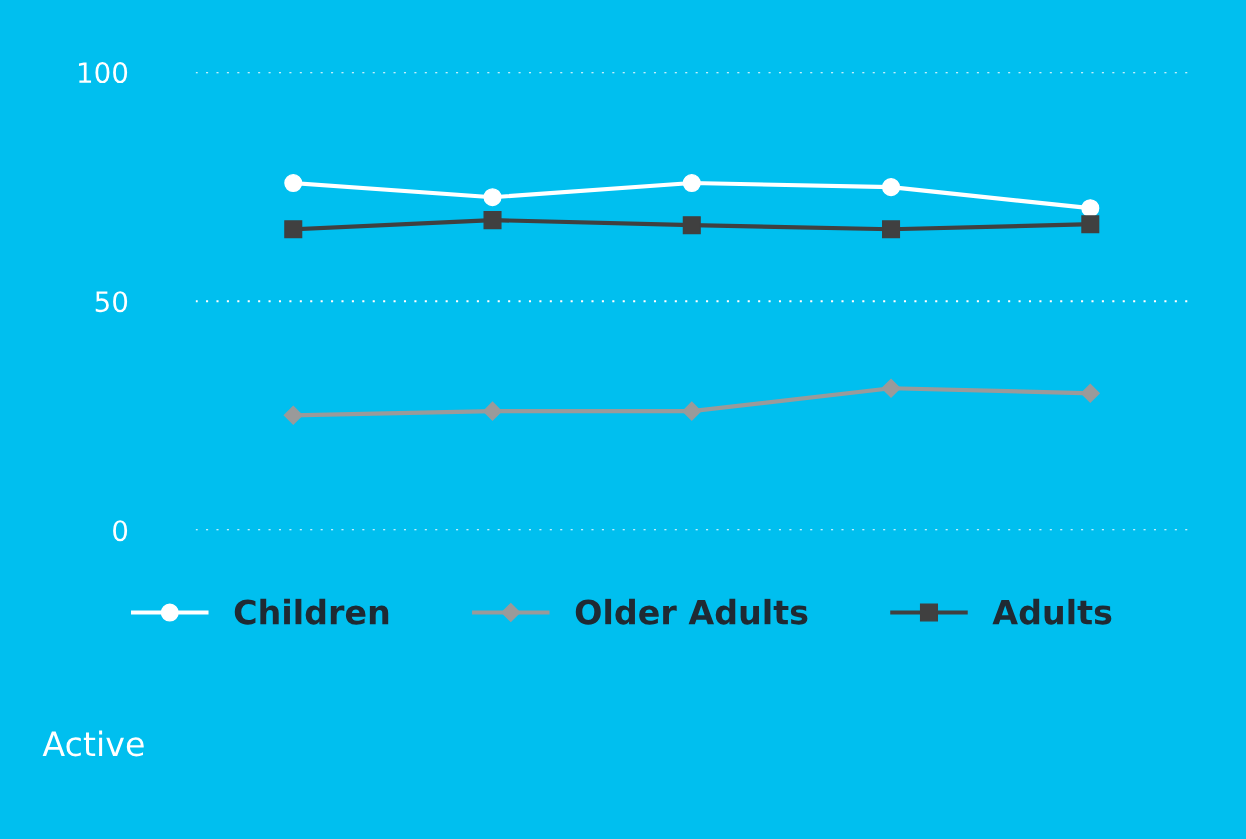 The width and height of the screenshot is (1246, 839). Describe the element at coordinates (111, 302) in the screenshot. I see `y-tick-label: 50` at that location.